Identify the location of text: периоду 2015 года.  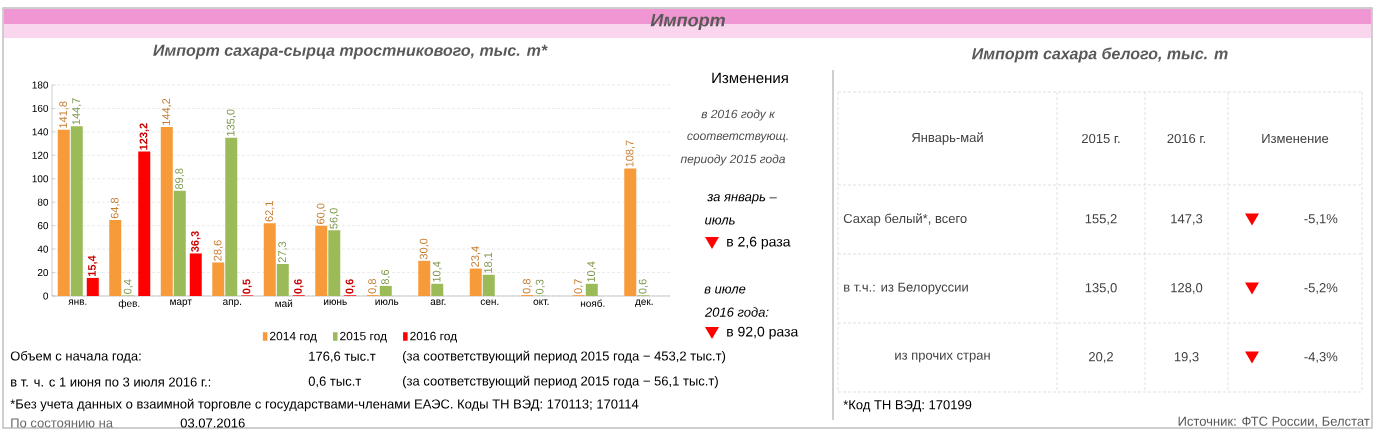
(733, 160).